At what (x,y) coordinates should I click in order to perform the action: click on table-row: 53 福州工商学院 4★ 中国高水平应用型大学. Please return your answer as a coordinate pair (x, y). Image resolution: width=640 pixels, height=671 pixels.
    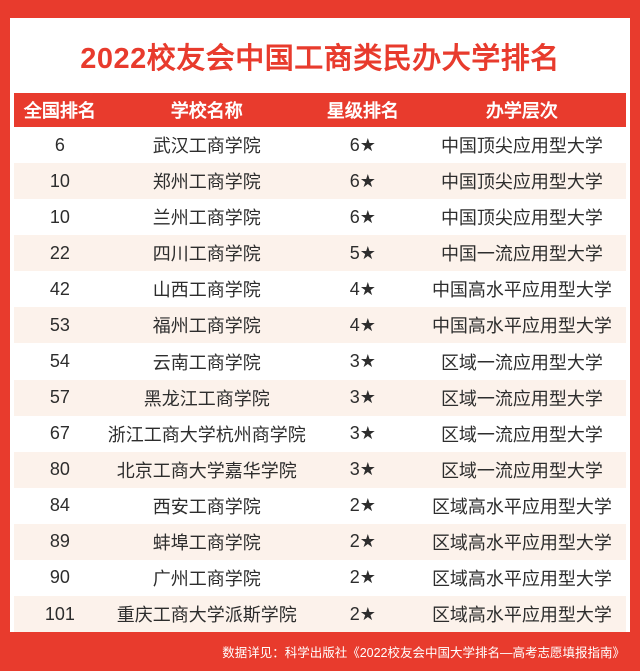
    Looking at the image, I should click on (320, 325).